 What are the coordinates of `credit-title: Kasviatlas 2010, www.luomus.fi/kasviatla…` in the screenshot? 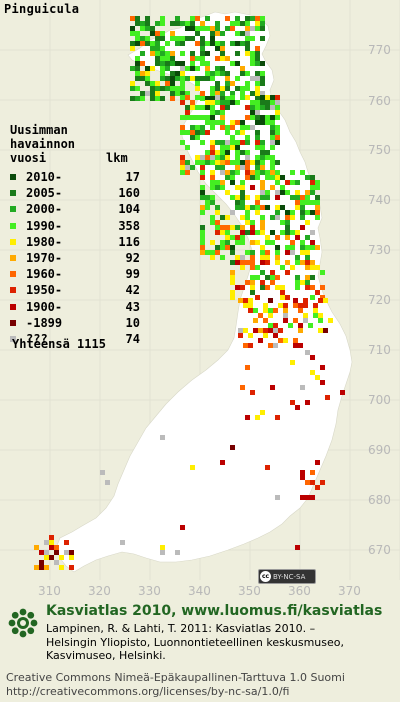 It's located at (214, 611).